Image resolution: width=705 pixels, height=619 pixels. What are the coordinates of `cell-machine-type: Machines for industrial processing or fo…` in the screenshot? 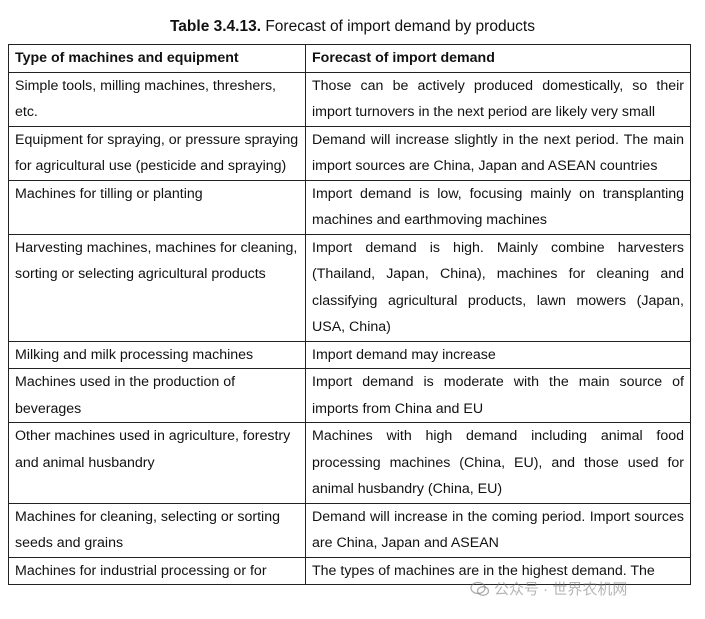 It's located at (157, 570).